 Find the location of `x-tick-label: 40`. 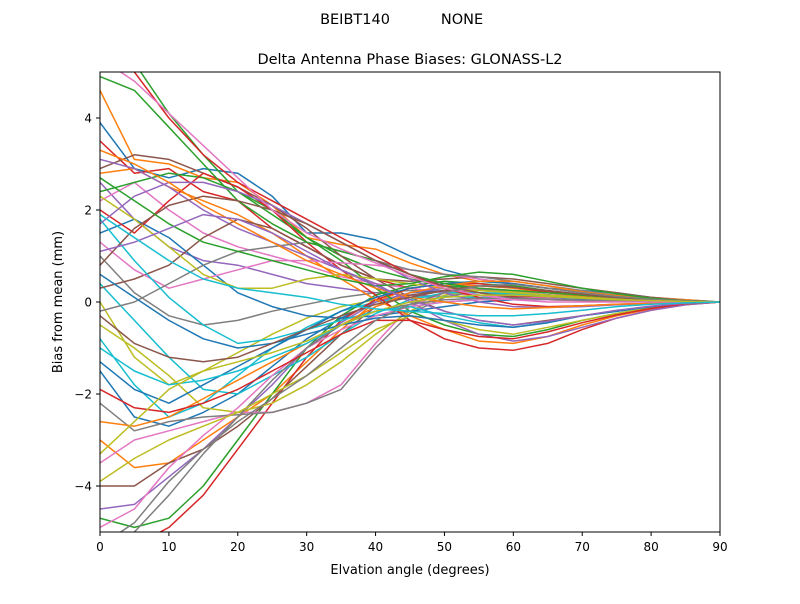

x-tick-label: 40 is located at coordinates (375, 547).